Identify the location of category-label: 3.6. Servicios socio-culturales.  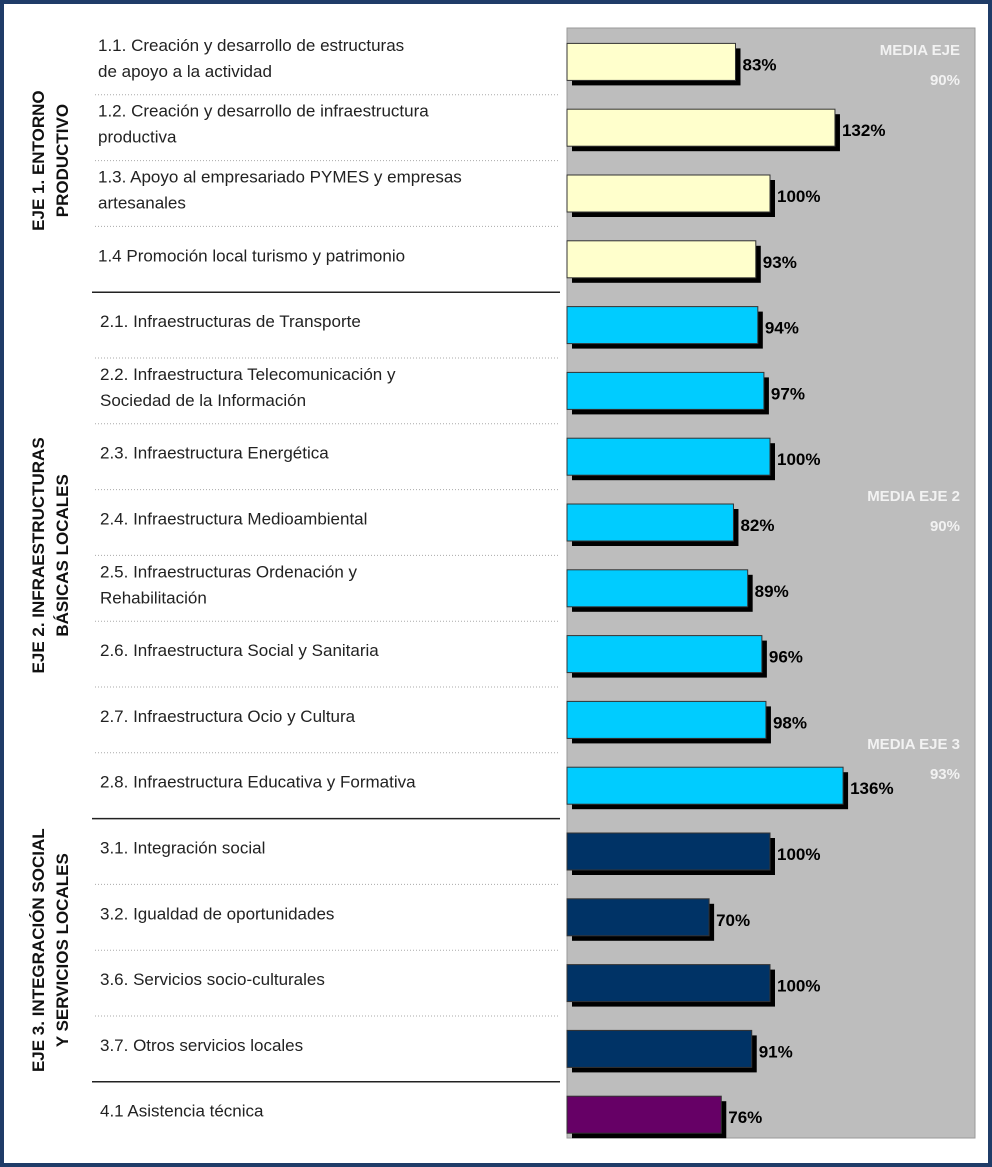
(212, 980).